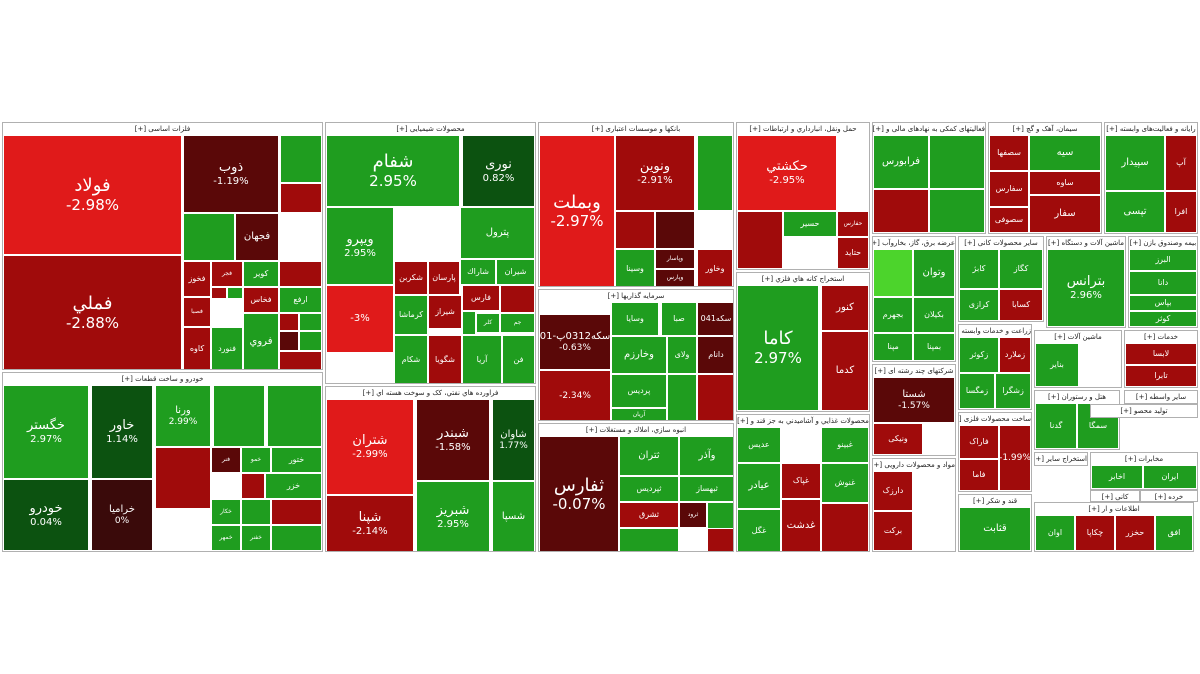 This screenshot has width=1200, height=674. What do you see at coordinates (122, 432) in the screenshot?
I see `stock-tile: خاور 1.14%` at bounding box center [122, 432].